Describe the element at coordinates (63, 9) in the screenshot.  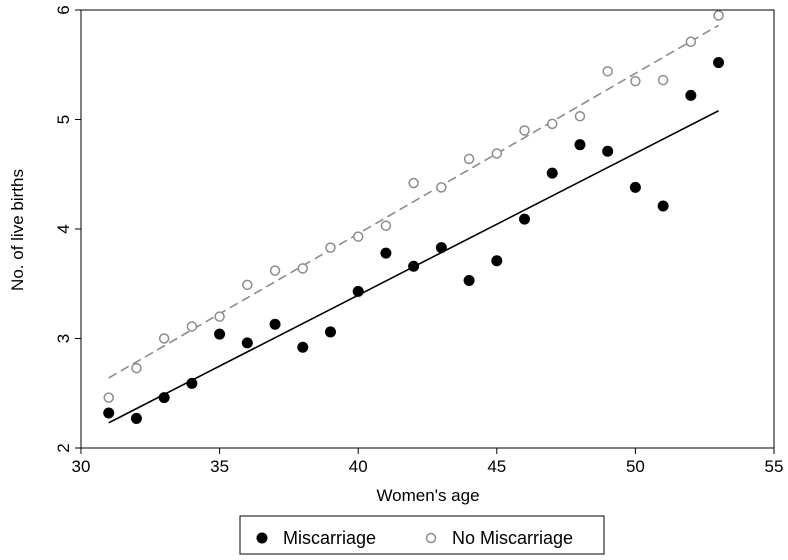
I see `y-tick-label: 6` at that location.